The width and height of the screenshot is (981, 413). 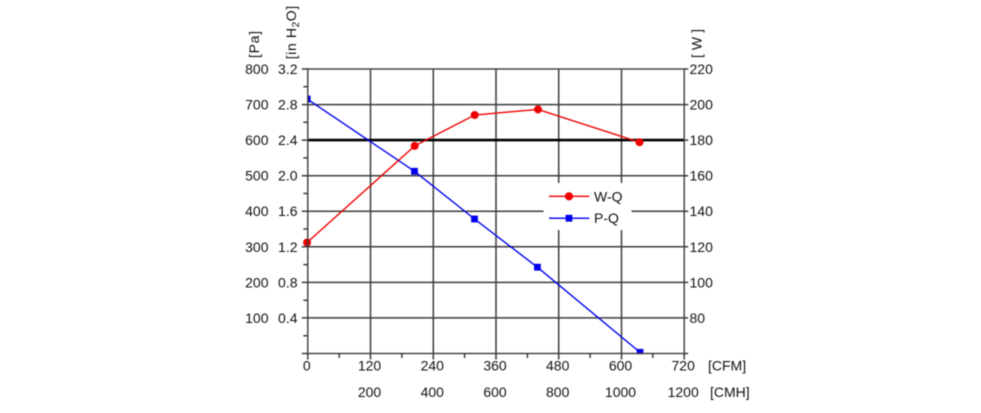 What do you see at coordinates (495, 366) in the screenshot?
I see `svg-text: 360` at bounding box center [495, 366].